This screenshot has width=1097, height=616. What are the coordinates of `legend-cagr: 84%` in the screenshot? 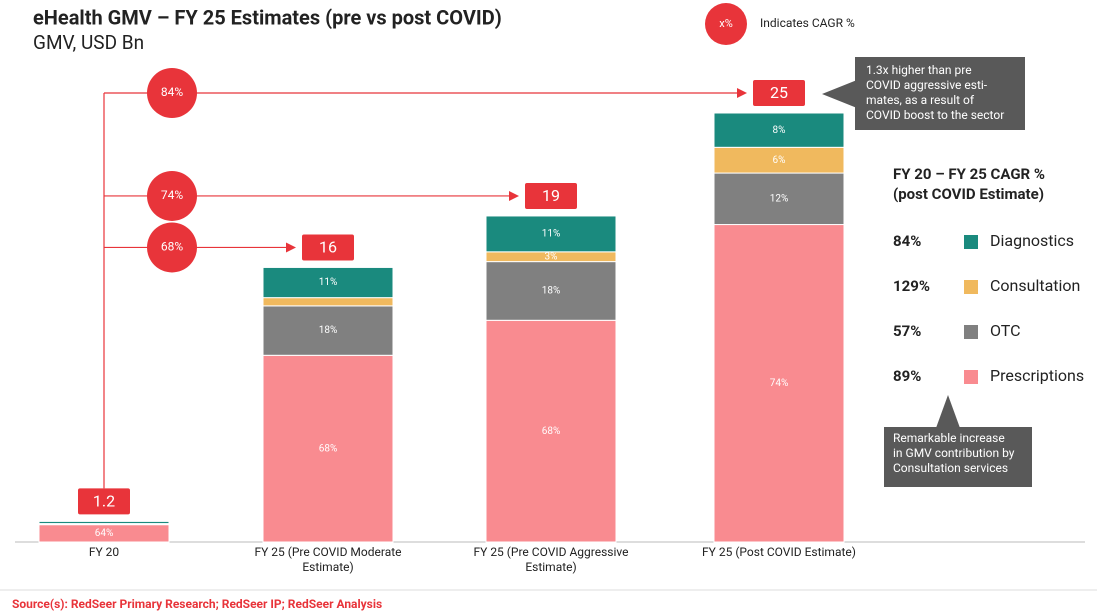 It's located at (907, 241).